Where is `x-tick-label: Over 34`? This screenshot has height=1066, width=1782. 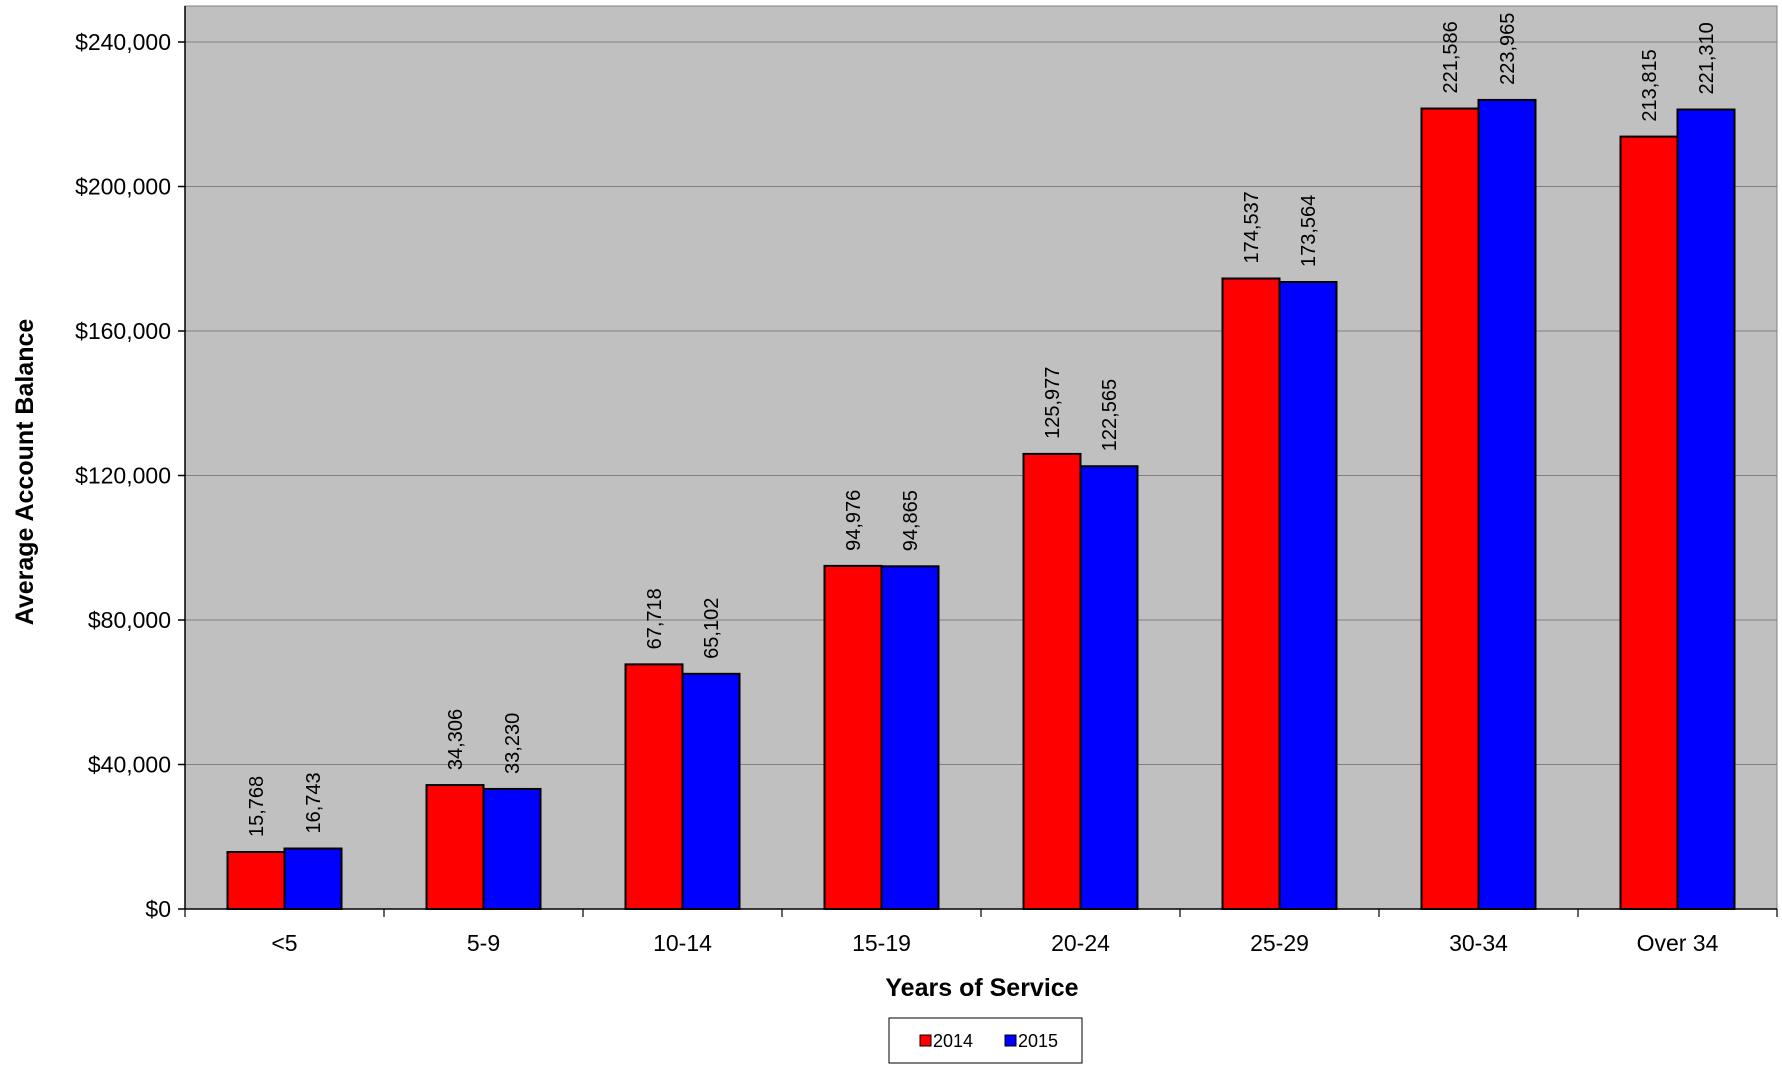
x-tick-label: Over 34 is located at coordinates (1678, 943).